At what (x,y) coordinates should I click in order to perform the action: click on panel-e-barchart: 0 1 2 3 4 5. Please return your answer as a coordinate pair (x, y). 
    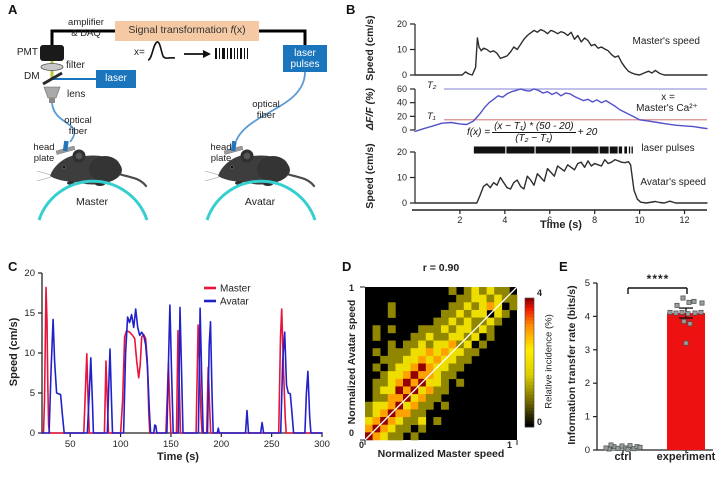
    Looking at the image, I should click on (649, 367).